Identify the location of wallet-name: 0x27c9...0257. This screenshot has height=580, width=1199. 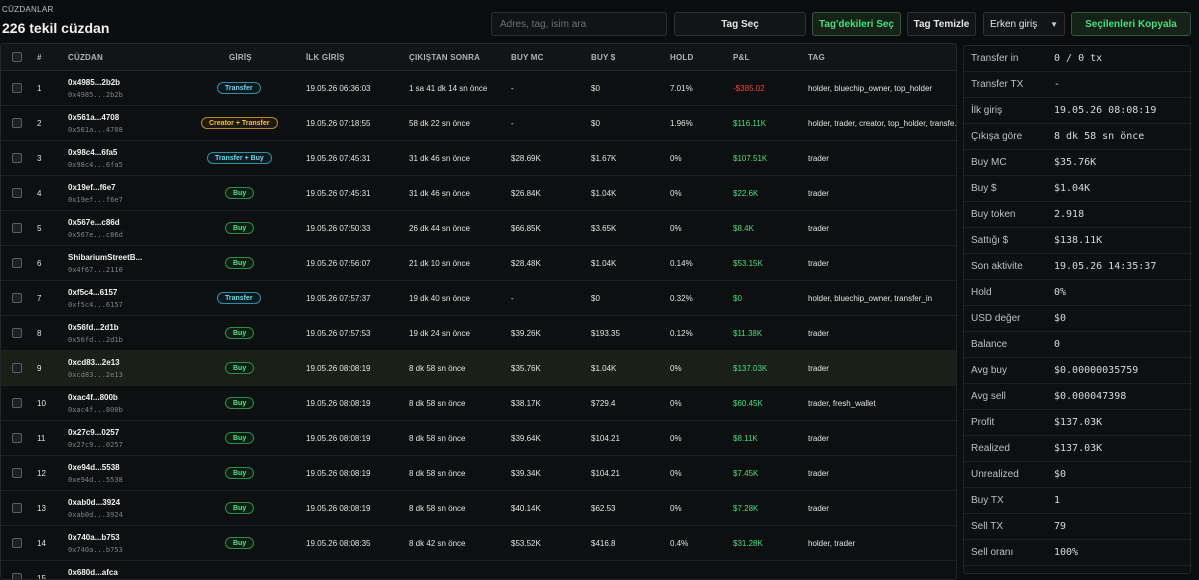
(94, 432).